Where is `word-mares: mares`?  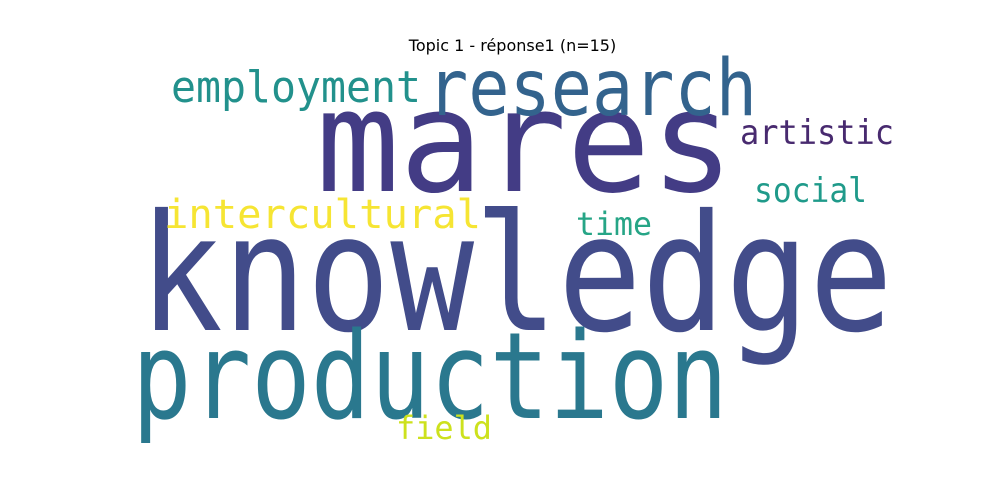
word-mares: mares is located at coordinates (525, 142).